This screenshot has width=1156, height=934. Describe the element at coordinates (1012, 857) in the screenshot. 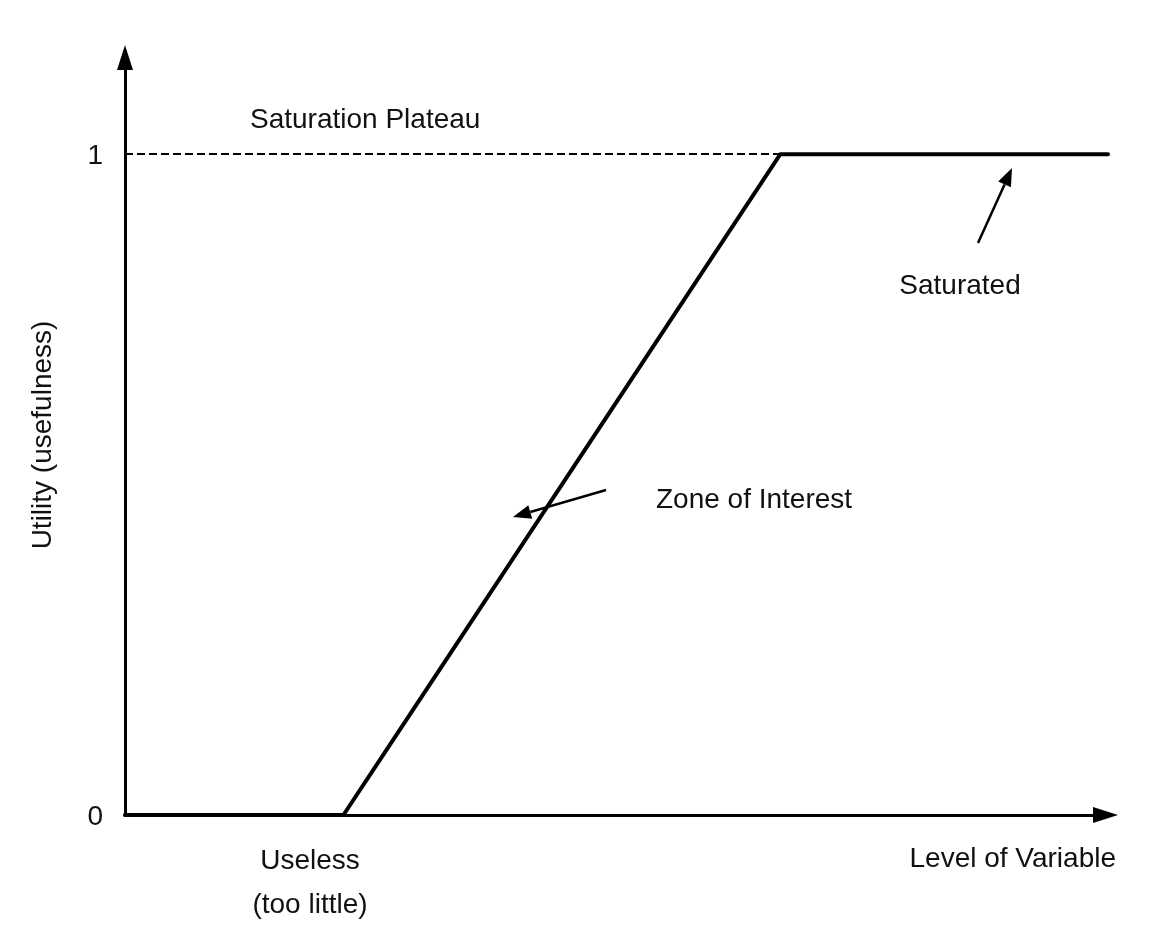

I see `x-axis-title: Level of Variable` at that location.